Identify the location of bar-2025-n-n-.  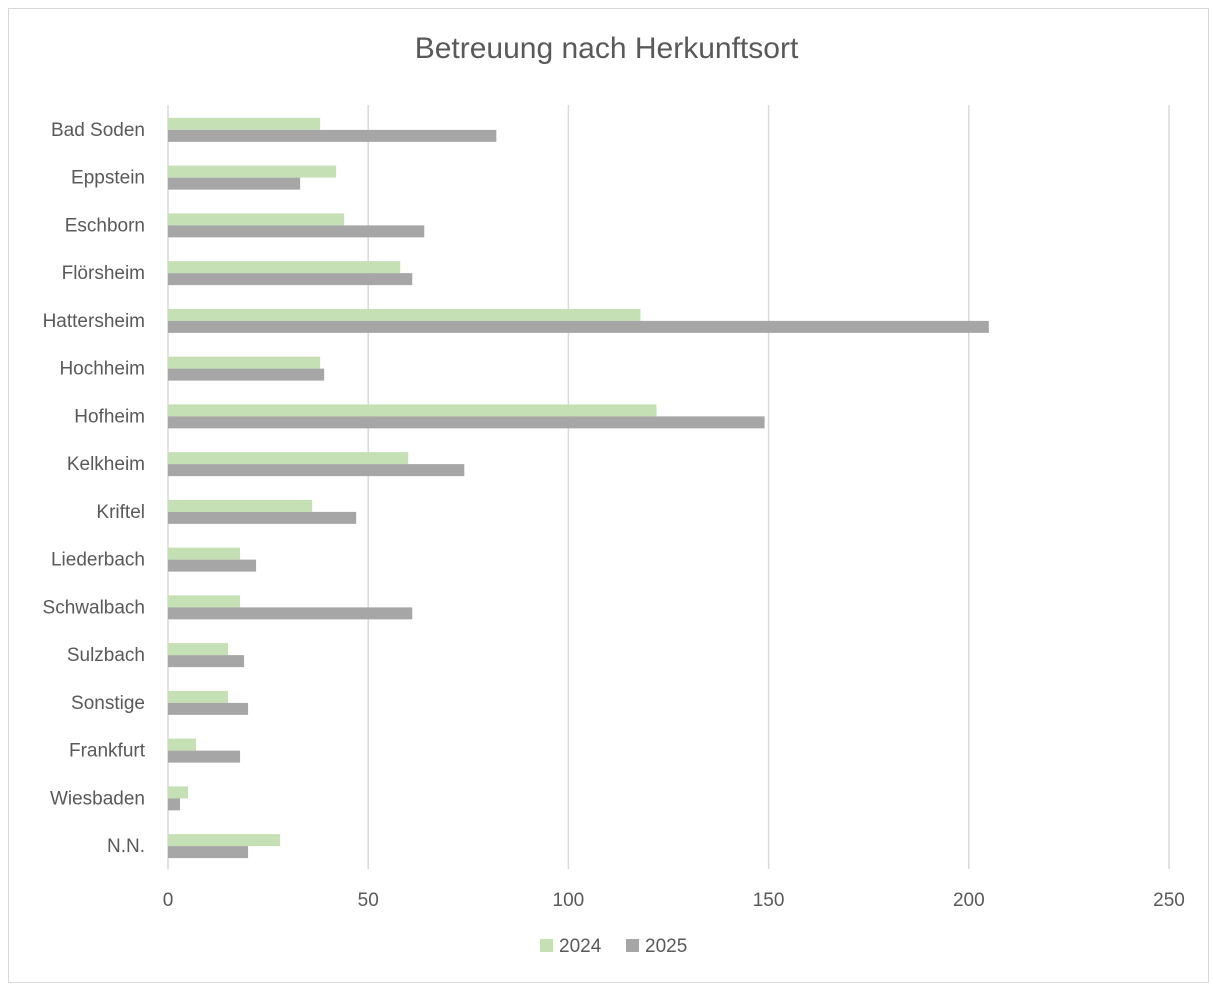
(208, 852).